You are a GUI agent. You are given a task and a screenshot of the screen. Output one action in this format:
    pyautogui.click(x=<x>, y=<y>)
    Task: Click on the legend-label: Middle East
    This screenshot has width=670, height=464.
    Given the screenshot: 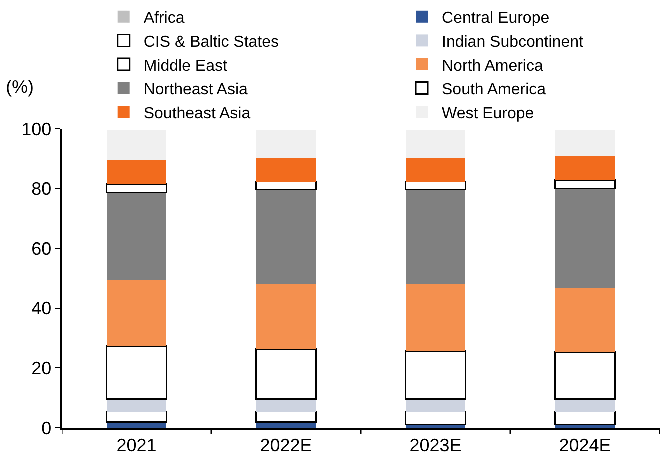 What is the action you would take?
    pyautogui.click(x=186, y=66)
    